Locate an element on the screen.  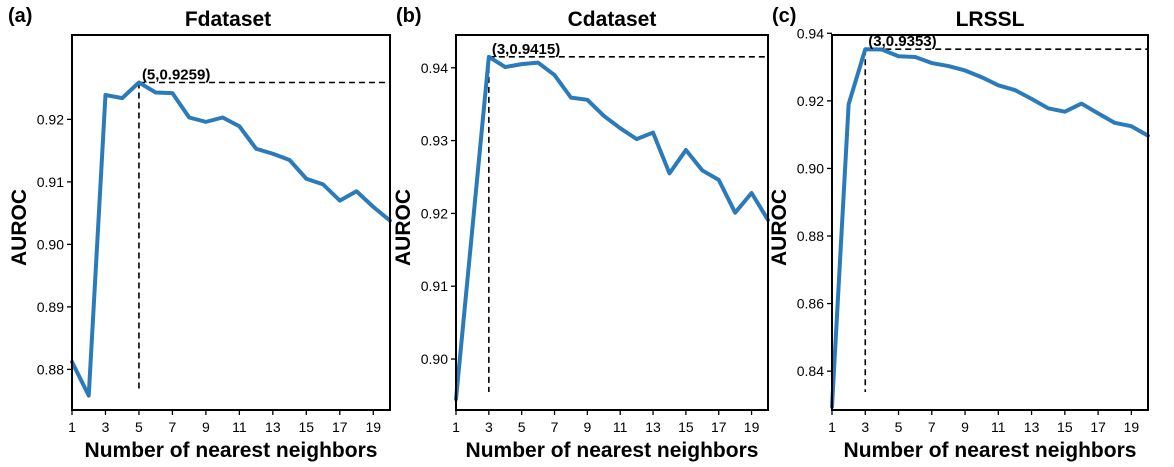
y-tick-label: 0.84 is located at coordinates (810, 371).